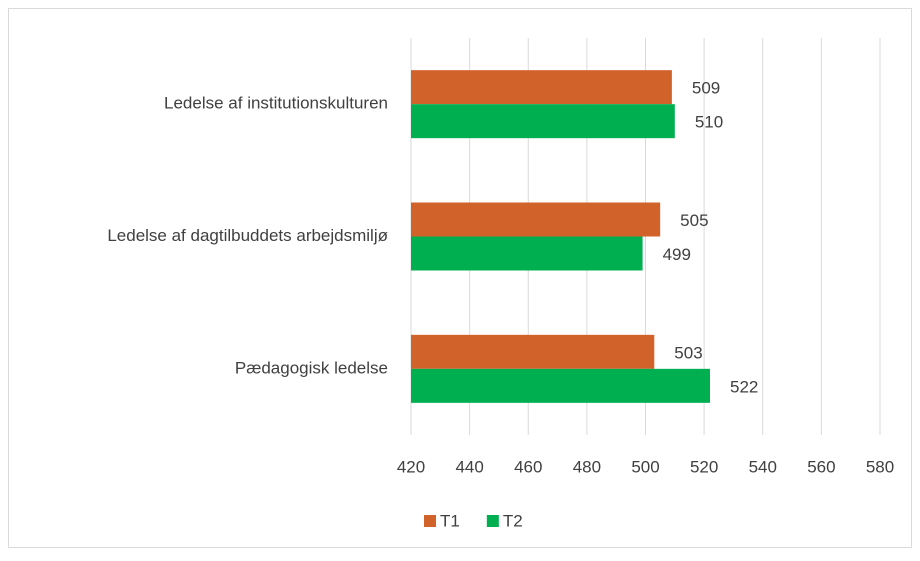  What do you see at coordinates (677, 254) in the screenshot?
I see `value-label: 499` at bounding box center [677, 254].